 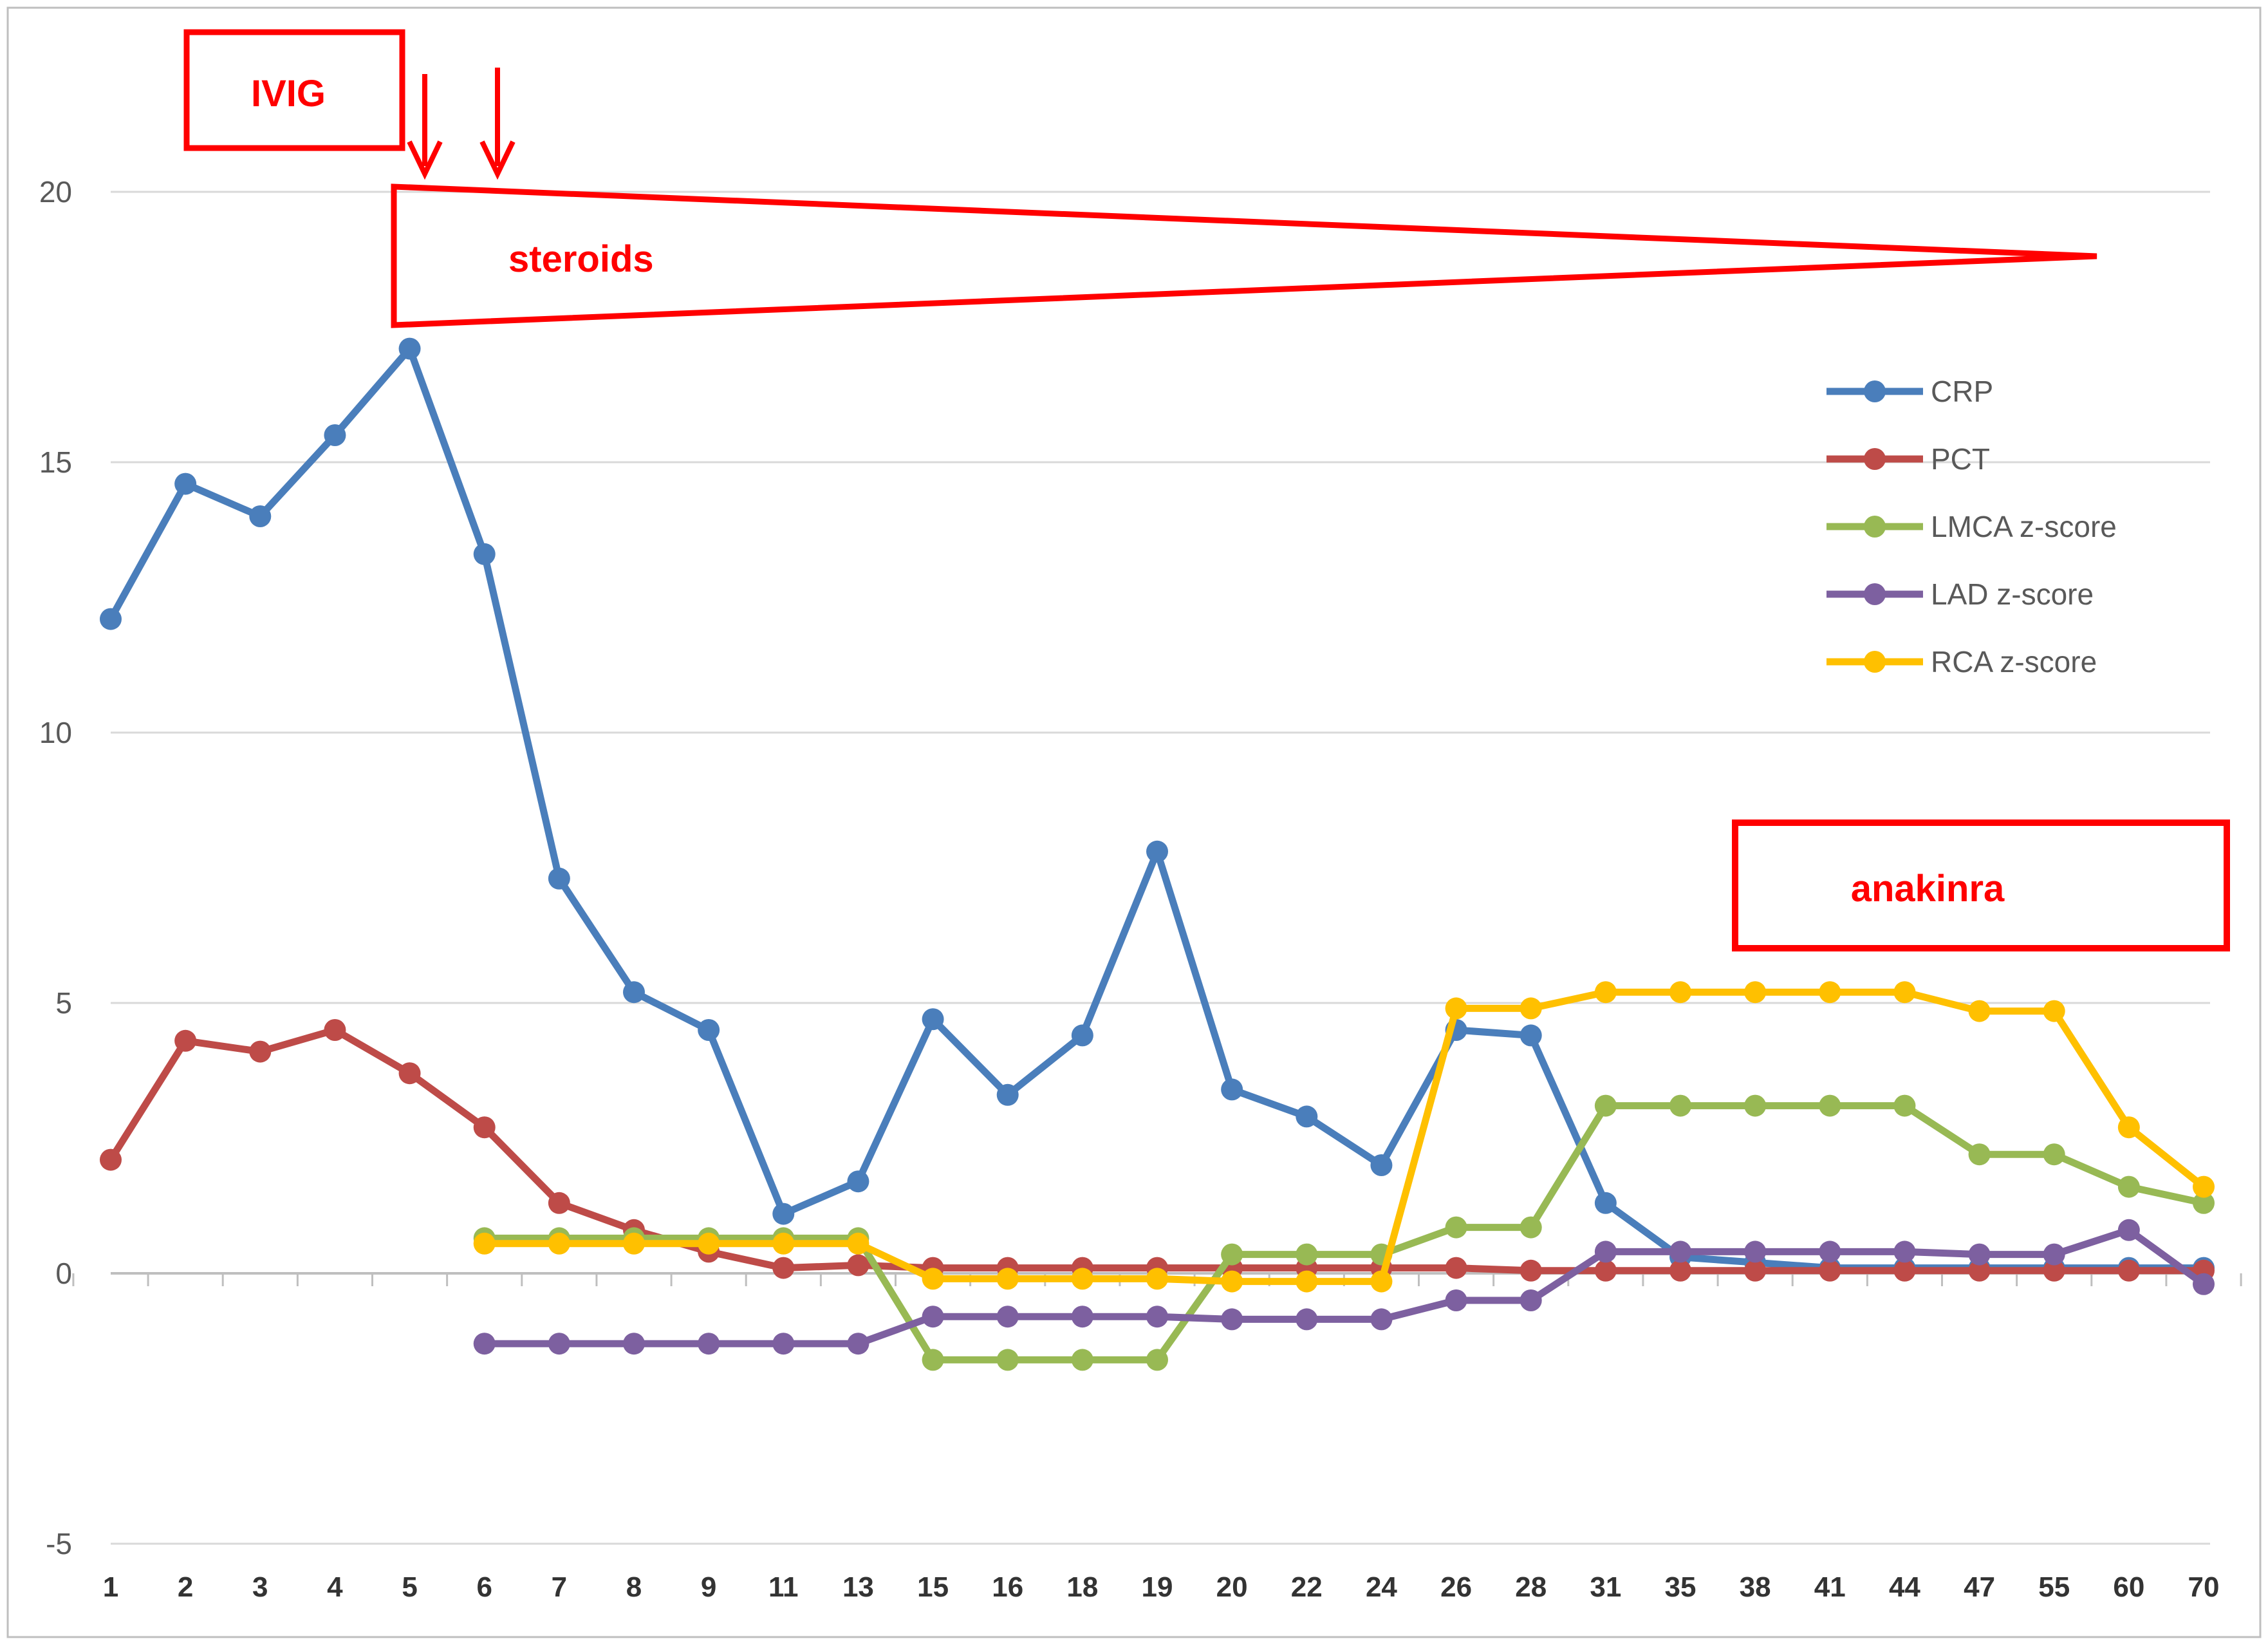 I want to click on legend-label: CRP, so click(x=1962, y=391).